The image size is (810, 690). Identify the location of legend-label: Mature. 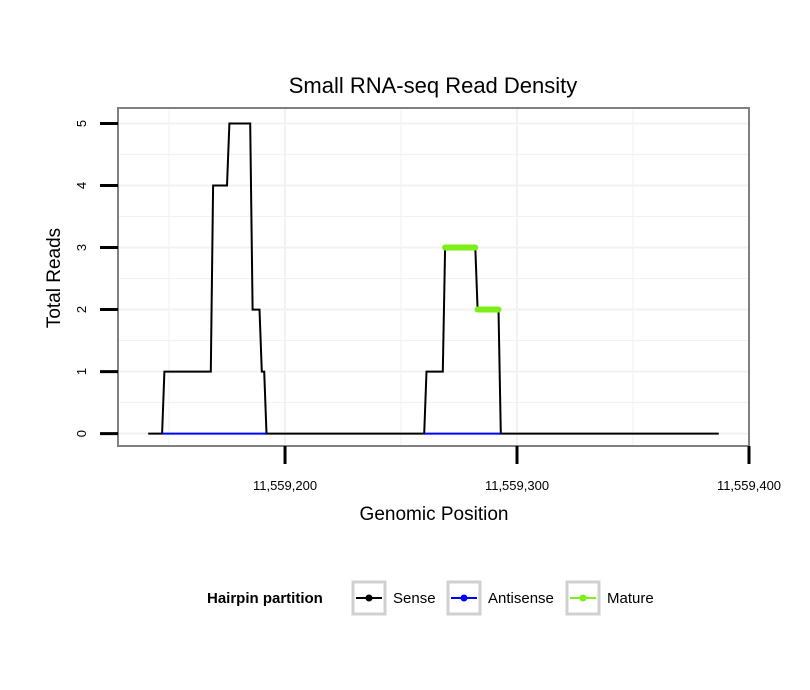
(630, 598).